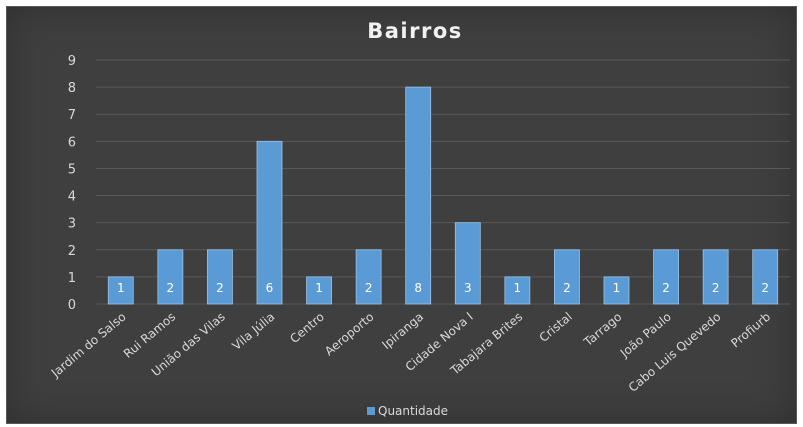 The image size is (803, 427). I want to click on x-tick-label: Ipiranga, so click(402, 331).